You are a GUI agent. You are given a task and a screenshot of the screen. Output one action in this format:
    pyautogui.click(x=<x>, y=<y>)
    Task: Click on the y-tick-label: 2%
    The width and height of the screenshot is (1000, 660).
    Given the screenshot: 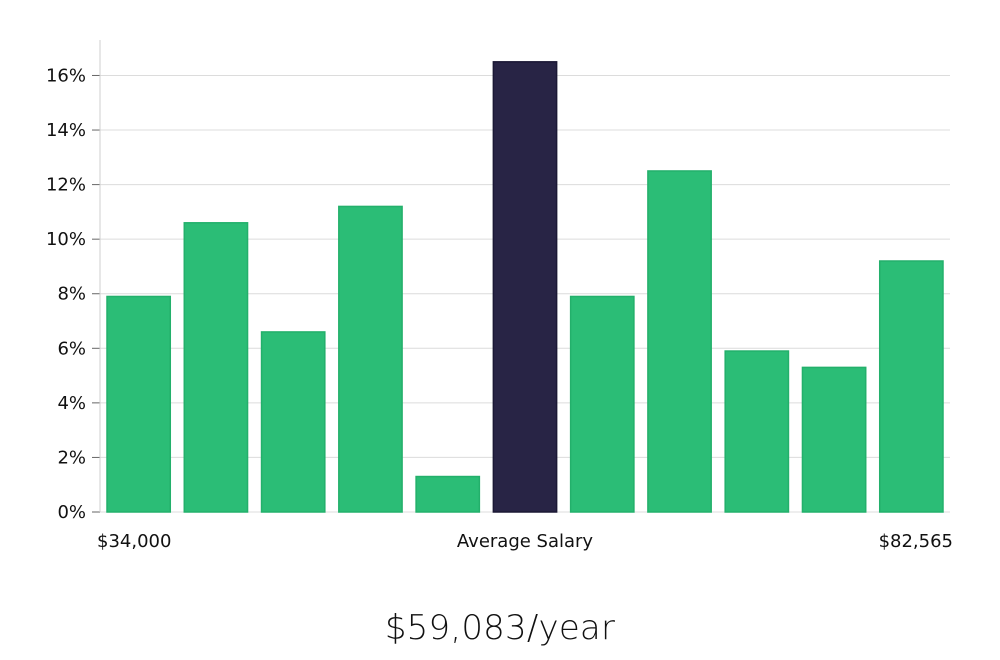 What is the action you would take?
    pyautogui.click(x=71, y=457)
    